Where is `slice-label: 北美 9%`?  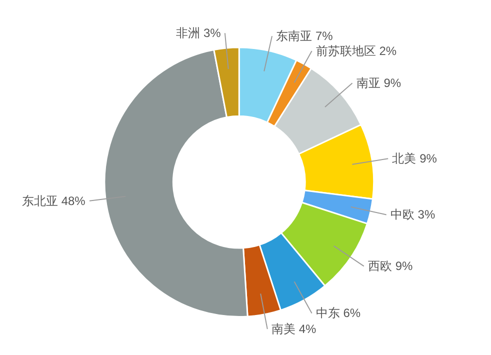 slice-label: 北美 9% is located at coordinates (415, 159).